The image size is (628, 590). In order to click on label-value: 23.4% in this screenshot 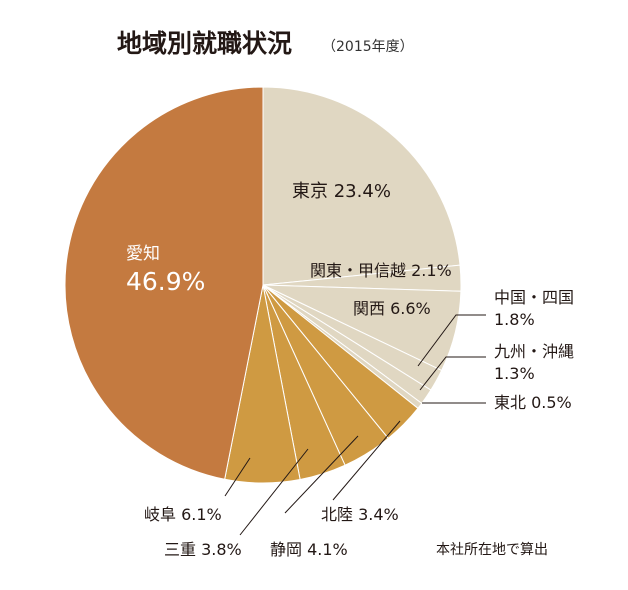, I will do `click(362, 191)`.